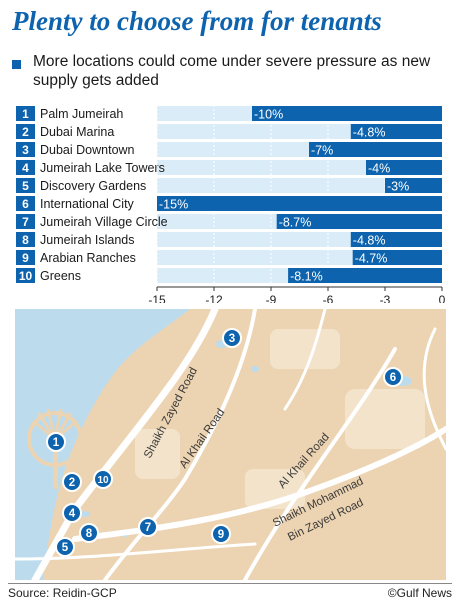 The height and width of the screenshot is (601, 460). I want to click on rank-label: 5, so click(25, 186).